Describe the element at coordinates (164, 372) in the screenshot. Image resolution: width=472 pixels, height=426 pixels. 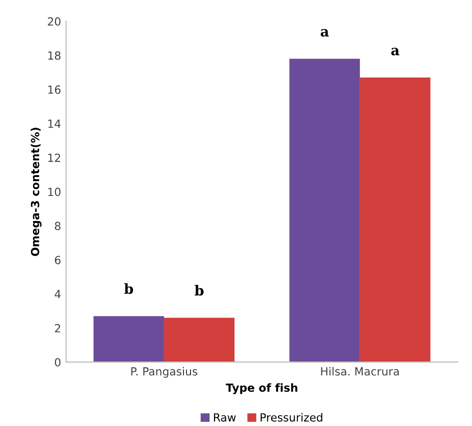
I see `x-tick-label: P. Pangasius` at that location.